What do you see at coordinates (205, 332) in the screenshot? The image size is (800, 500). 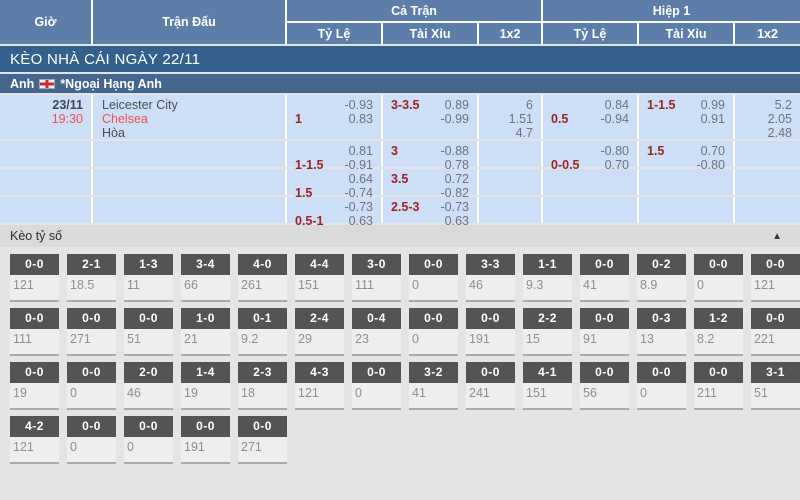 I see `score-odds-cell: 1-0 21` at bounding box center [205, 332].